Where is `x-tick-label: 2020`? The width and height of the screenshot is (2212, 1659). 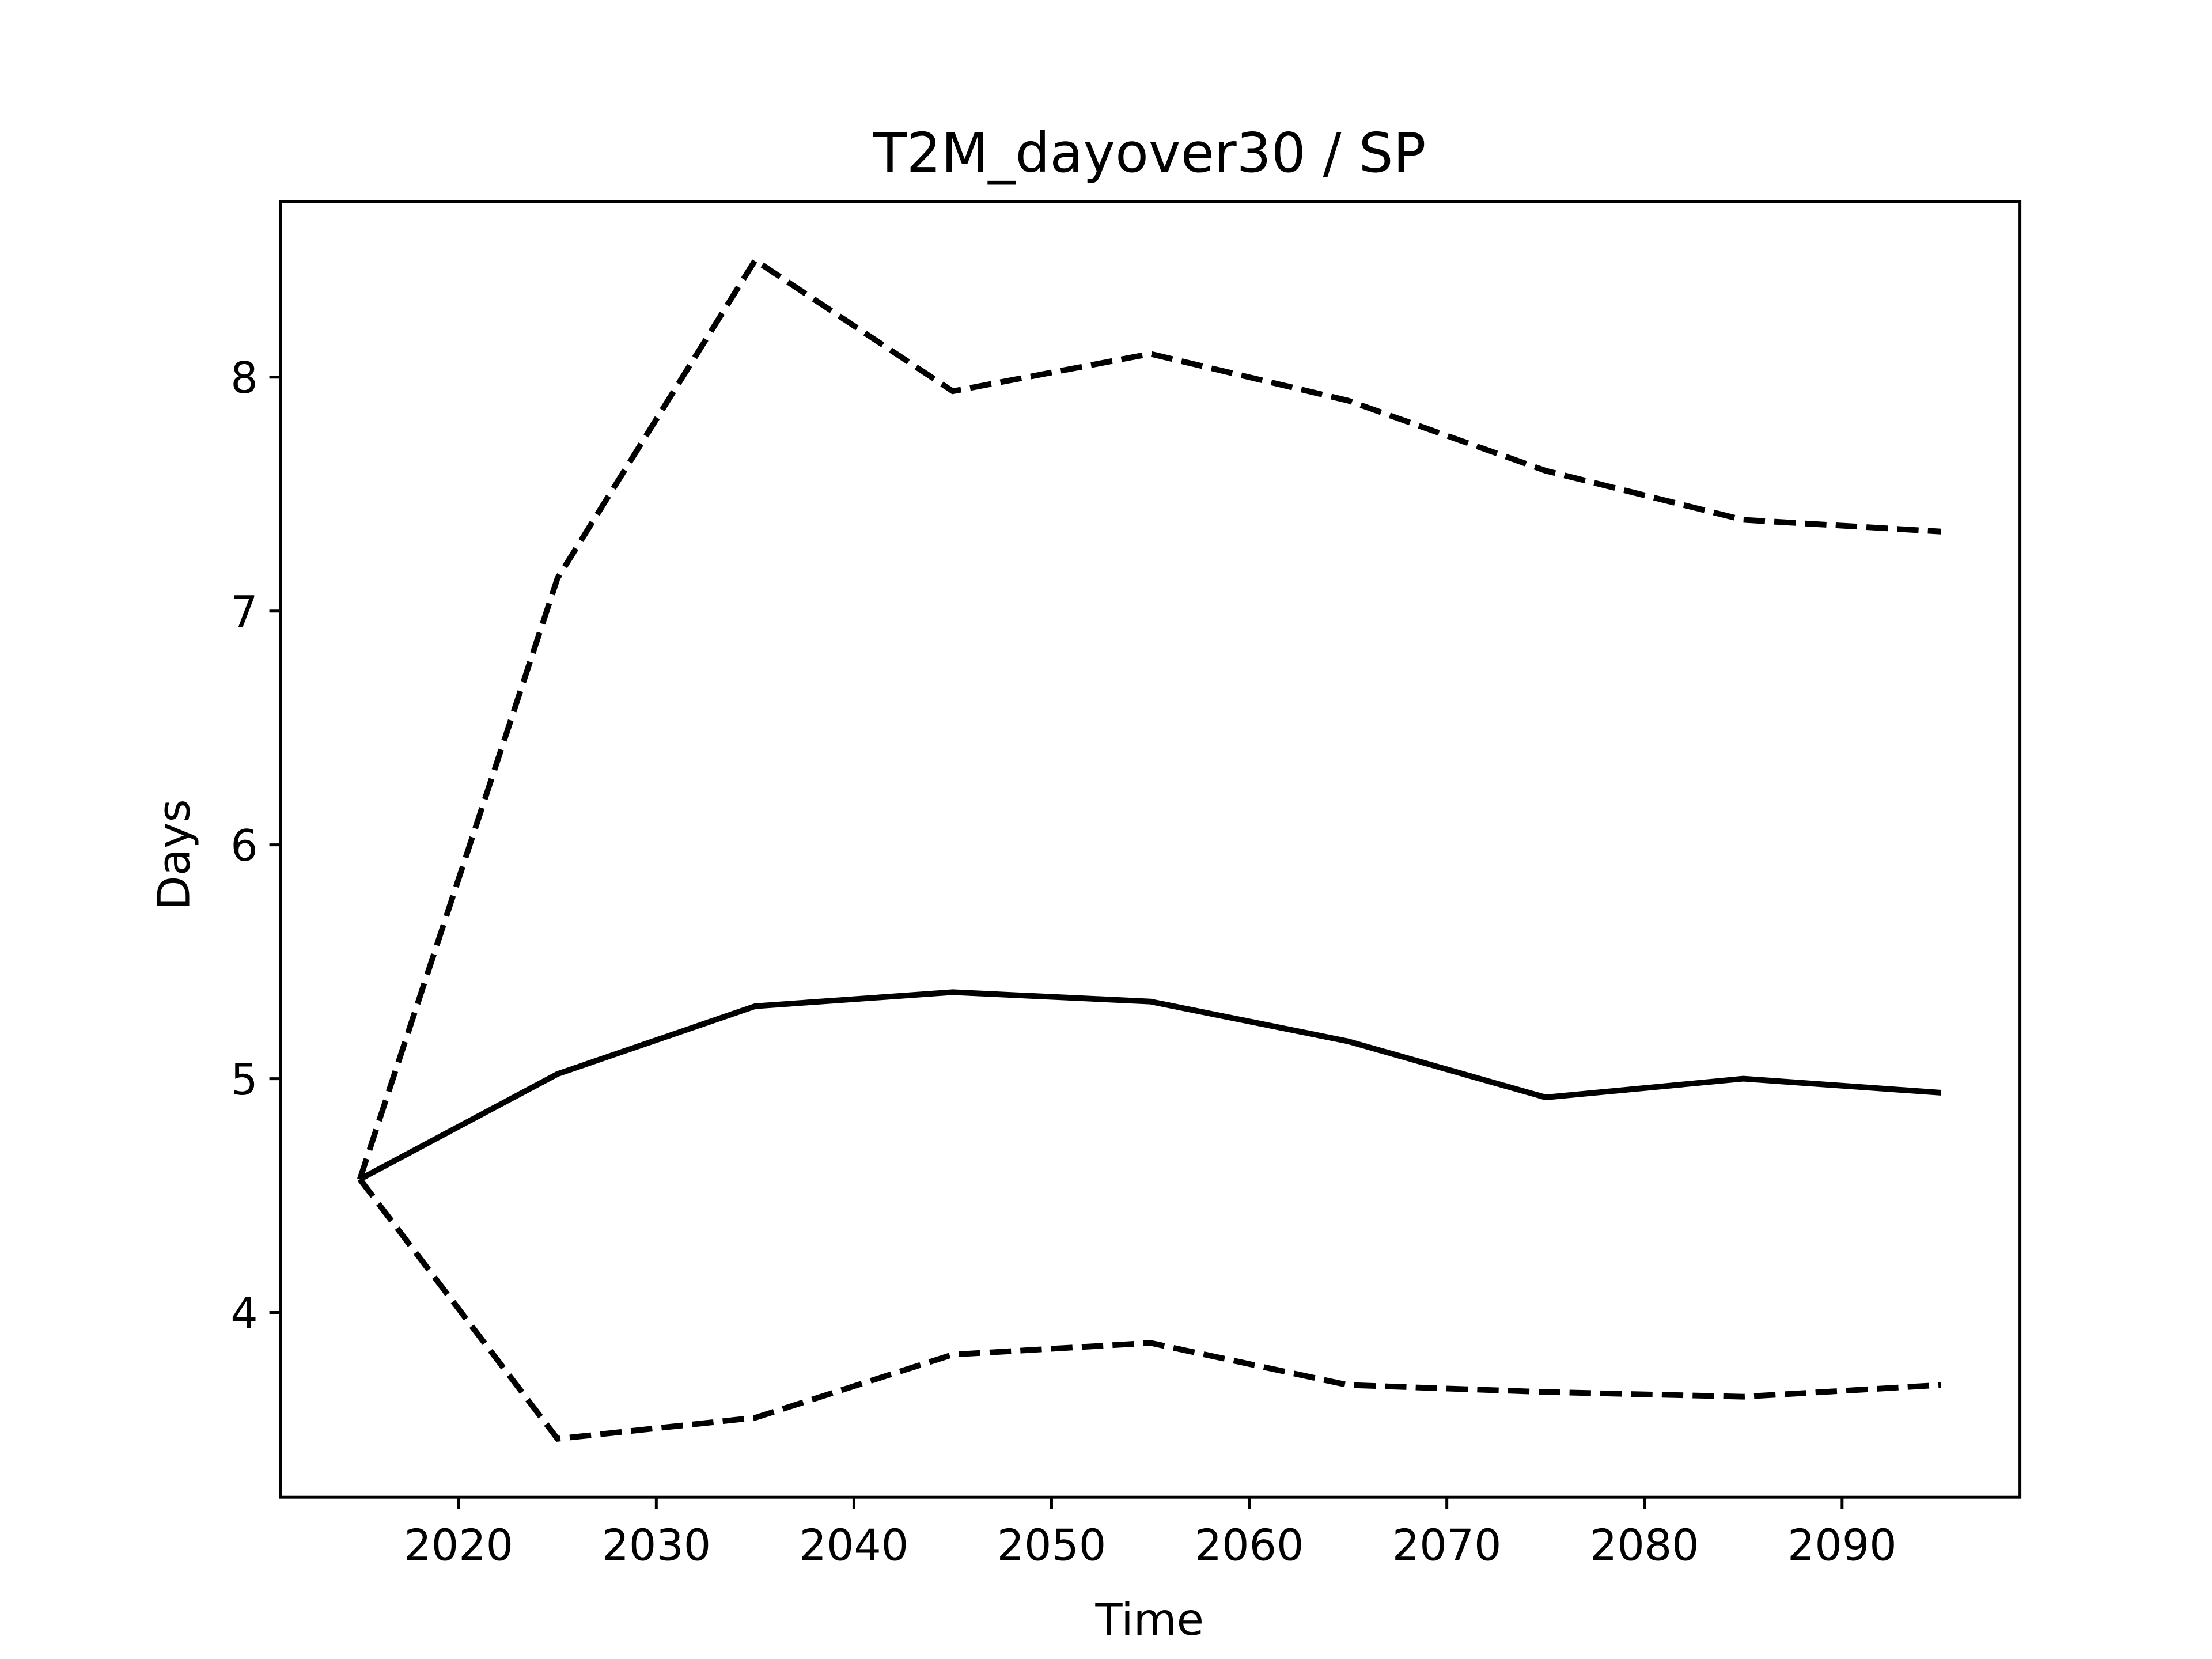 x-tick-label: 2020 is located at coordinates (458, 1546).